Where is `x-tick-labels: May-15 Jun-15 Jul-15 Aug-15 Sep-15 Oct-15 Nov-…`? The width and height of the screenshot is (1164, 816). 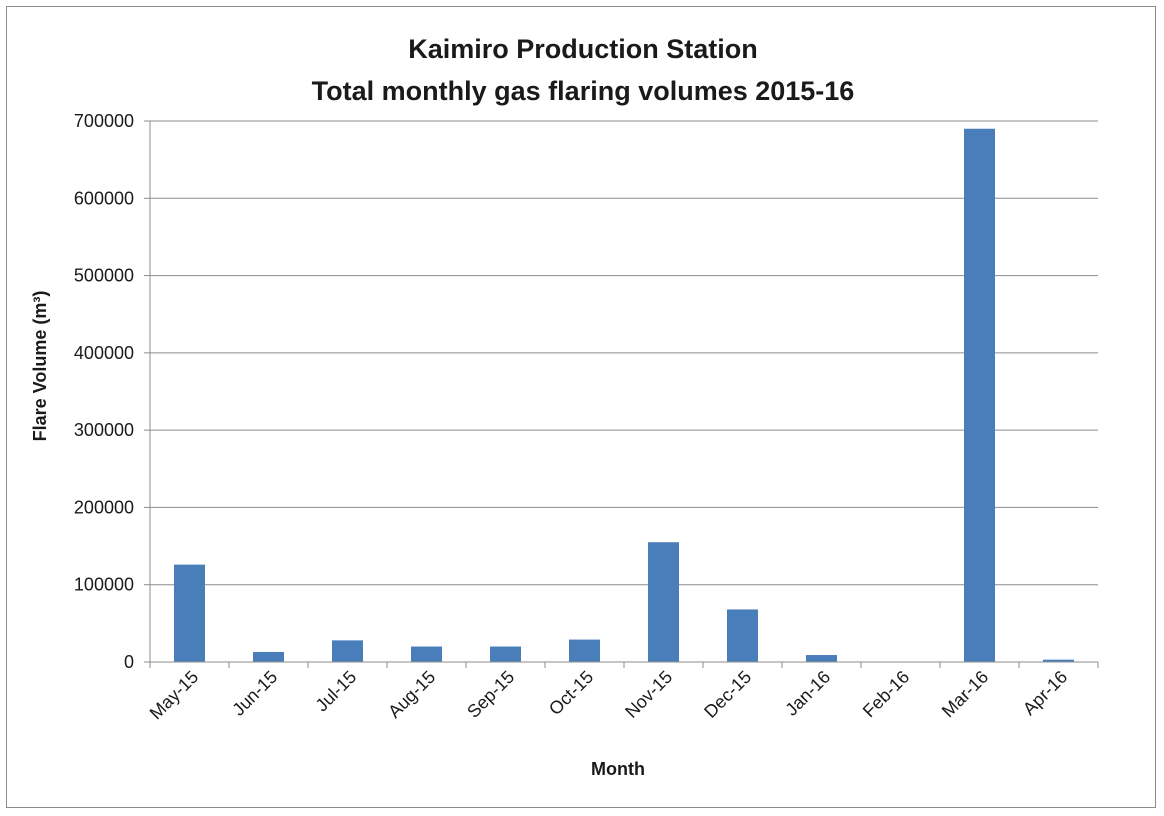 x-tick-labels: May-15 Jun-15 Jul-15 Aug-15 Sep-15 Oct-15 Nov-… is located at coordinates (609, 695).